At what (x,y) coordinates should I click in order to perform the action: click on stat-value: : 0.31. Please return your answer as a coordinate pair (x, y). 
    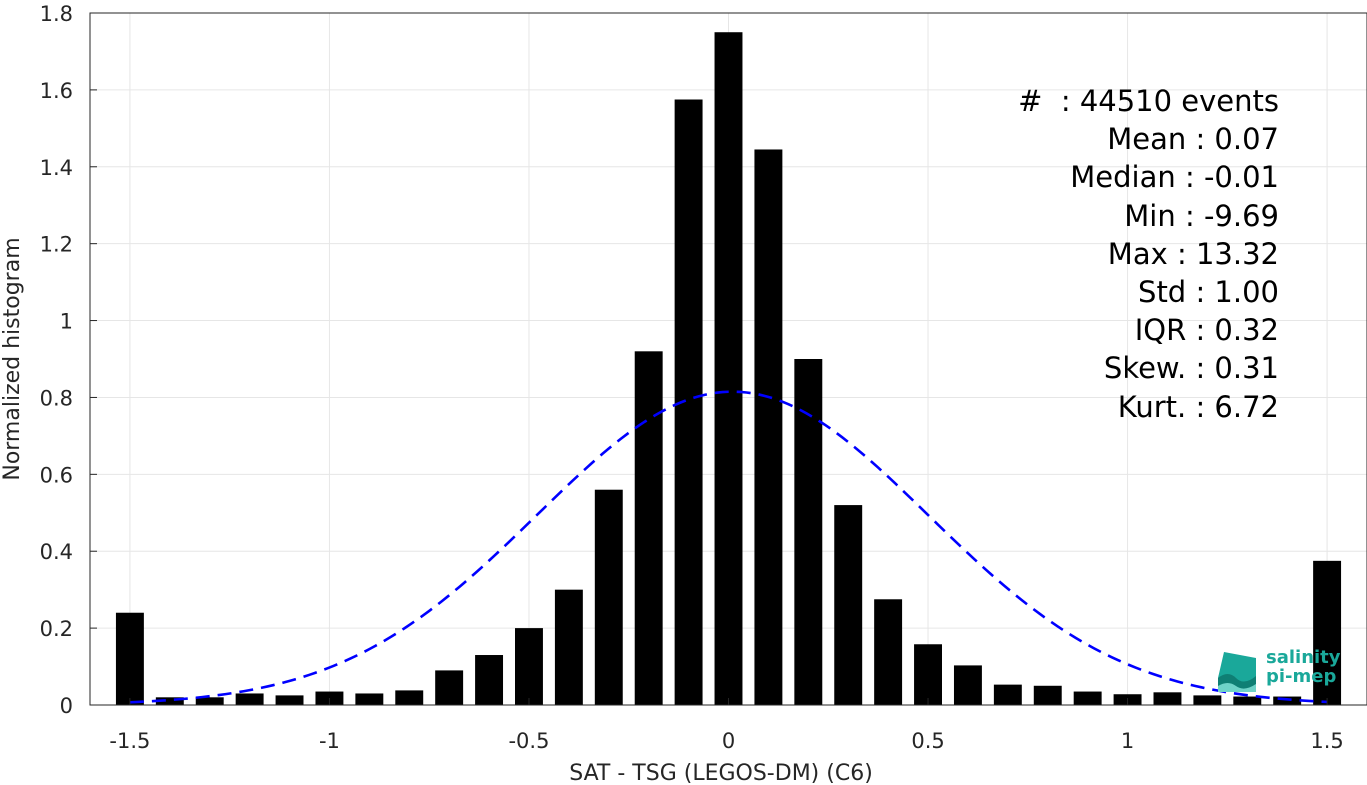
    Looking at the image, I should click on (1237, 368).